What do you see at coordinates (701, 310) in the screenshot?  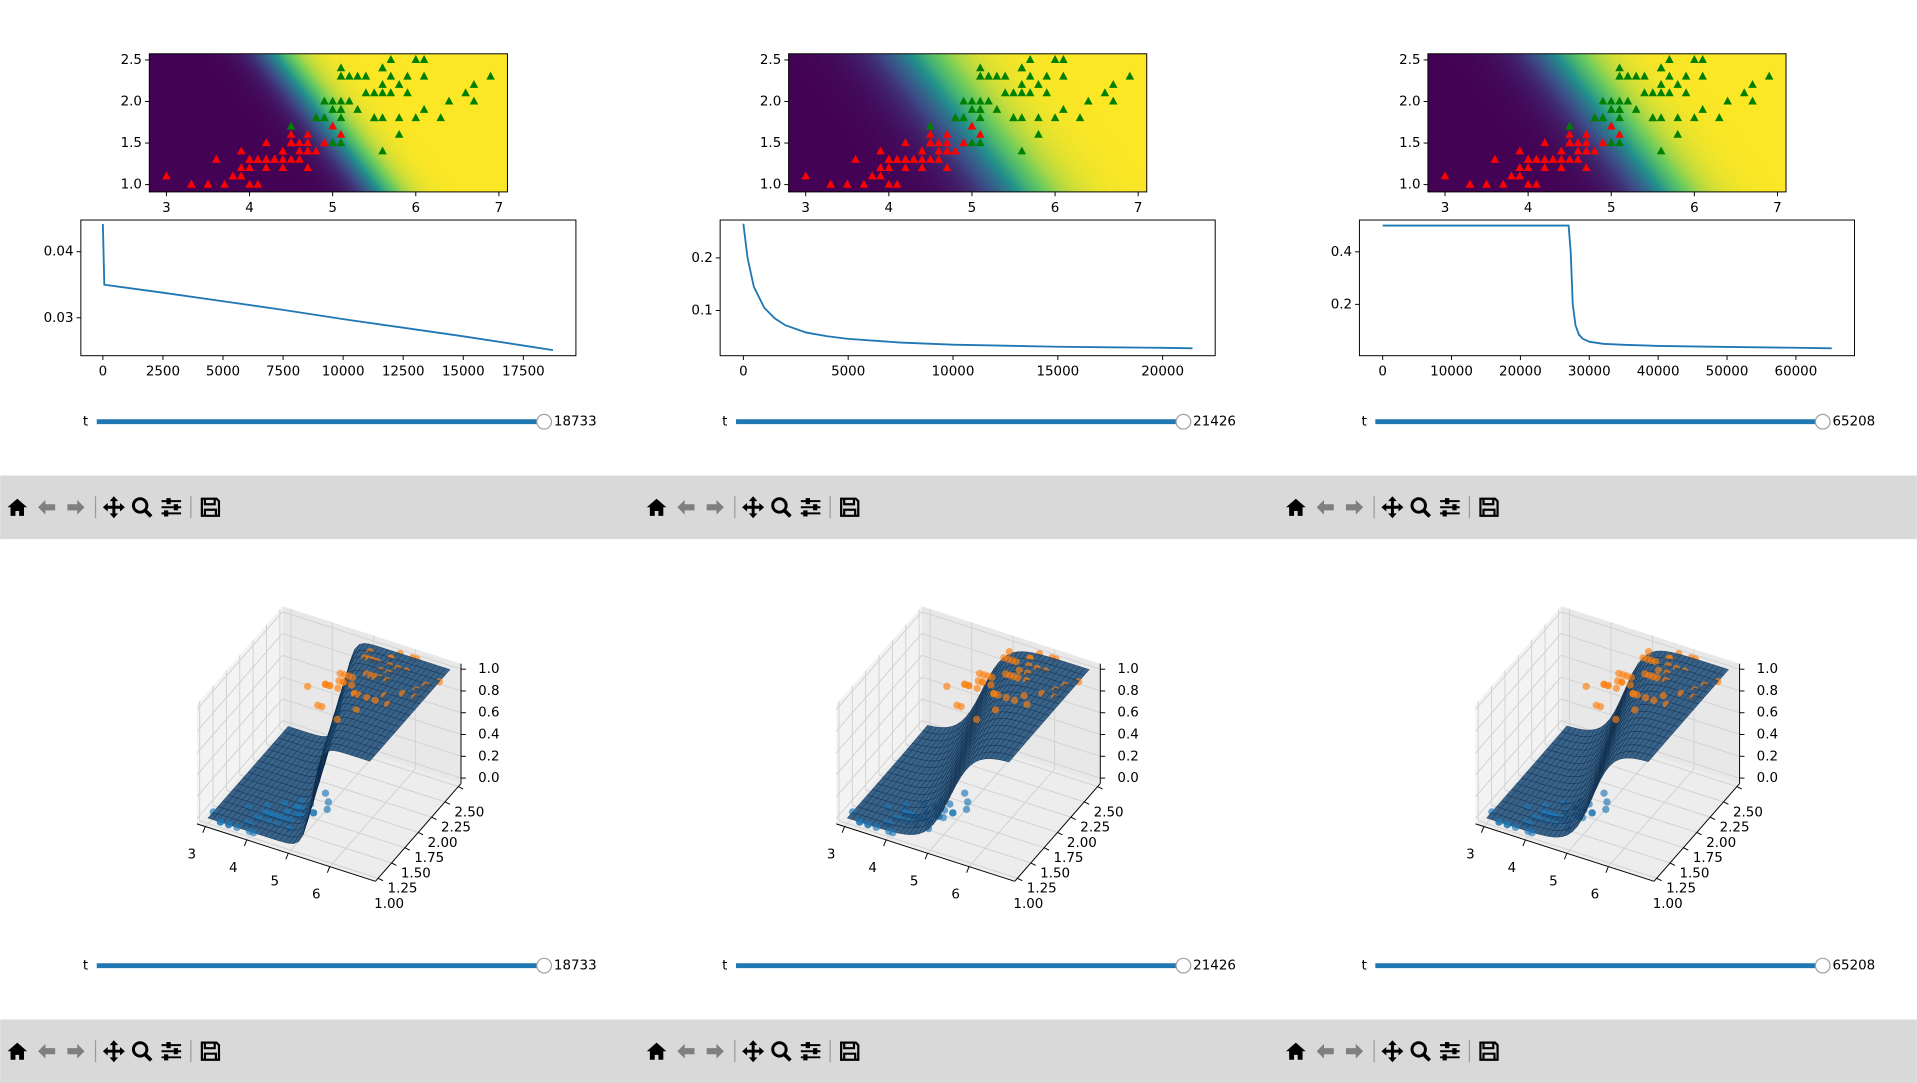 I see `y-tick-label: 0.1` at bounding box center [701, 310].